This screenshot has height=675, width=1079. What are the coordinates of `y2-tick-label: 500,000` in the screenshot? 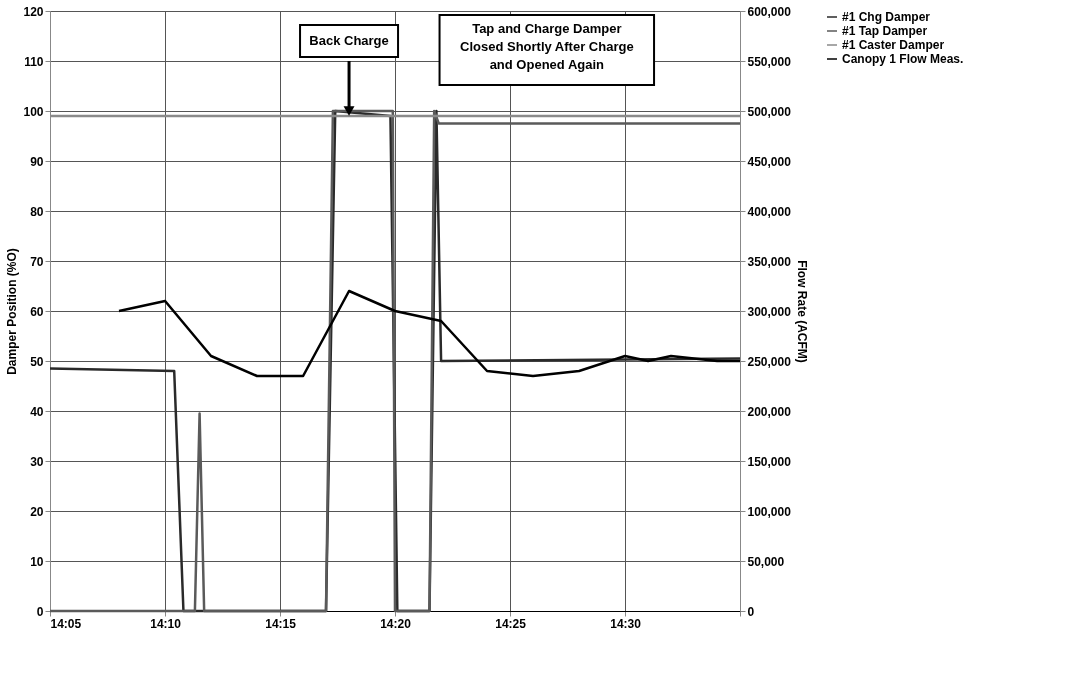 It's located at (769, 111).